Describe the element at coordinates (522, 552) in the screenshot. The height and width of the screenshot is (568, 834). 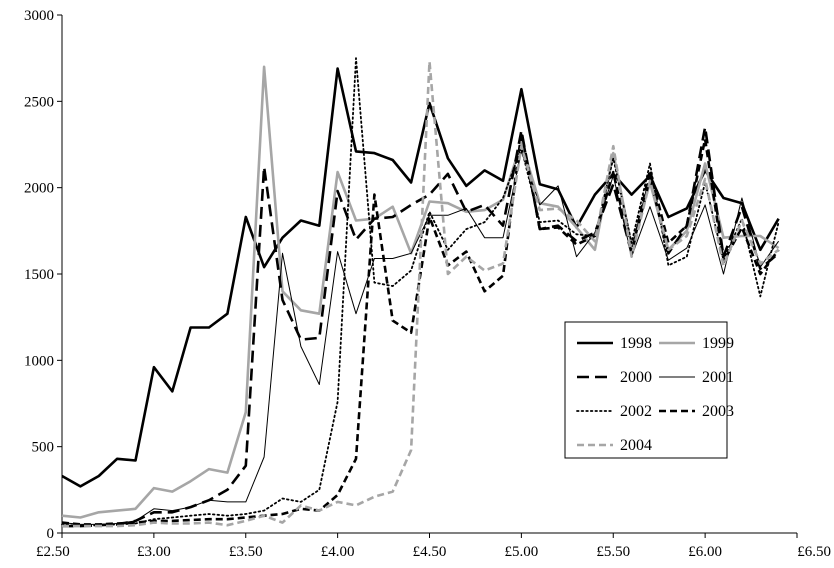
I see `x-tick-label: £5.00` at that location.